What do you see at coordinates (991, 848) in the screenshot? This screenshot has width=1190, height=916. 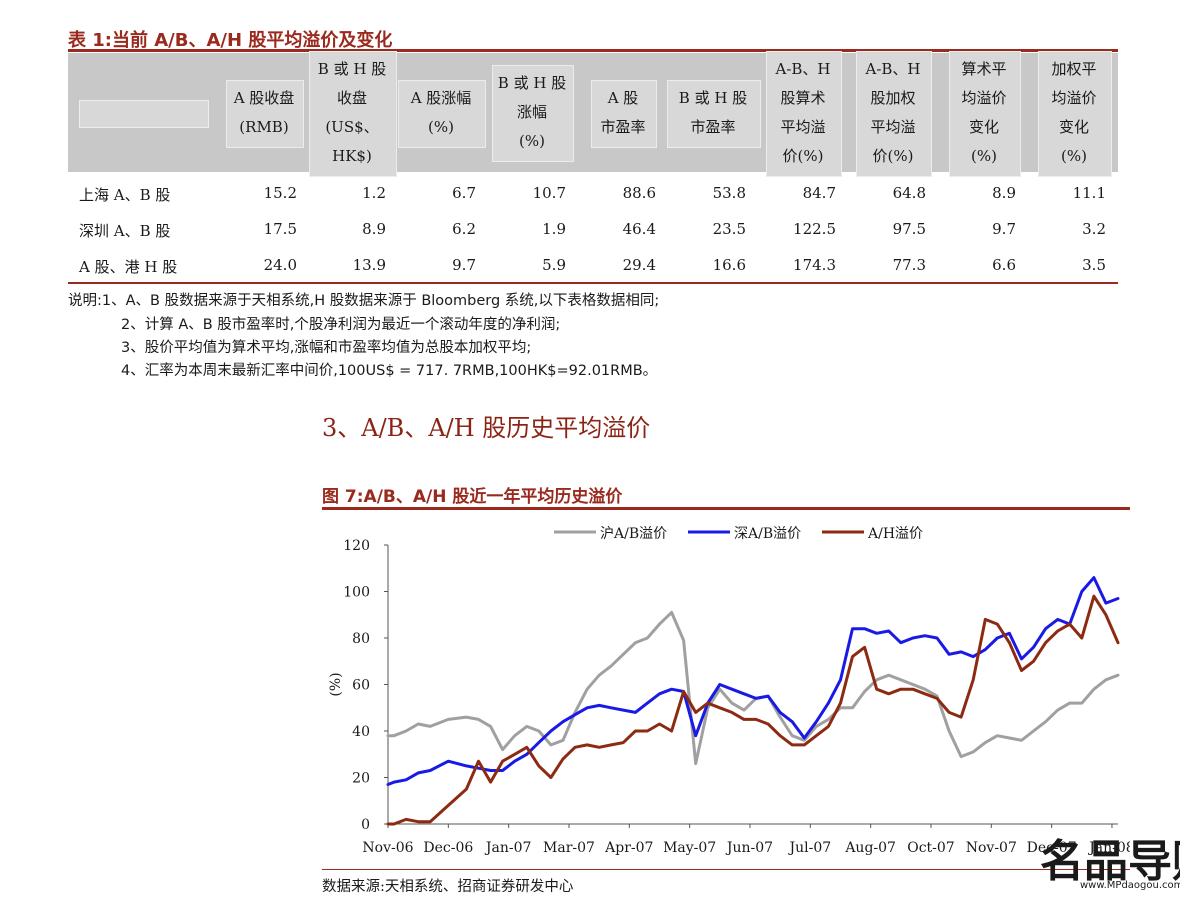 I see `x-tick-label: Nov-07` at bounding box center [991, 848].